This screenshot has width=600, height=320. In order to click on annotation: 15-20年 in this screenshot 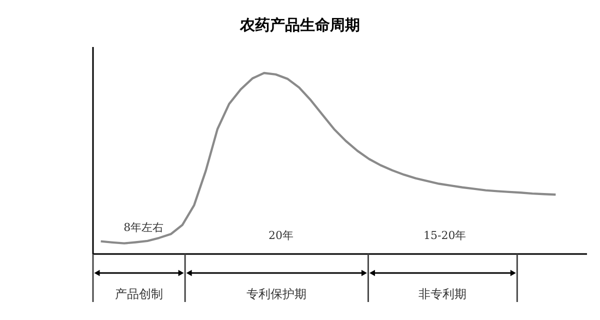, I will do `click(445, 235)`.